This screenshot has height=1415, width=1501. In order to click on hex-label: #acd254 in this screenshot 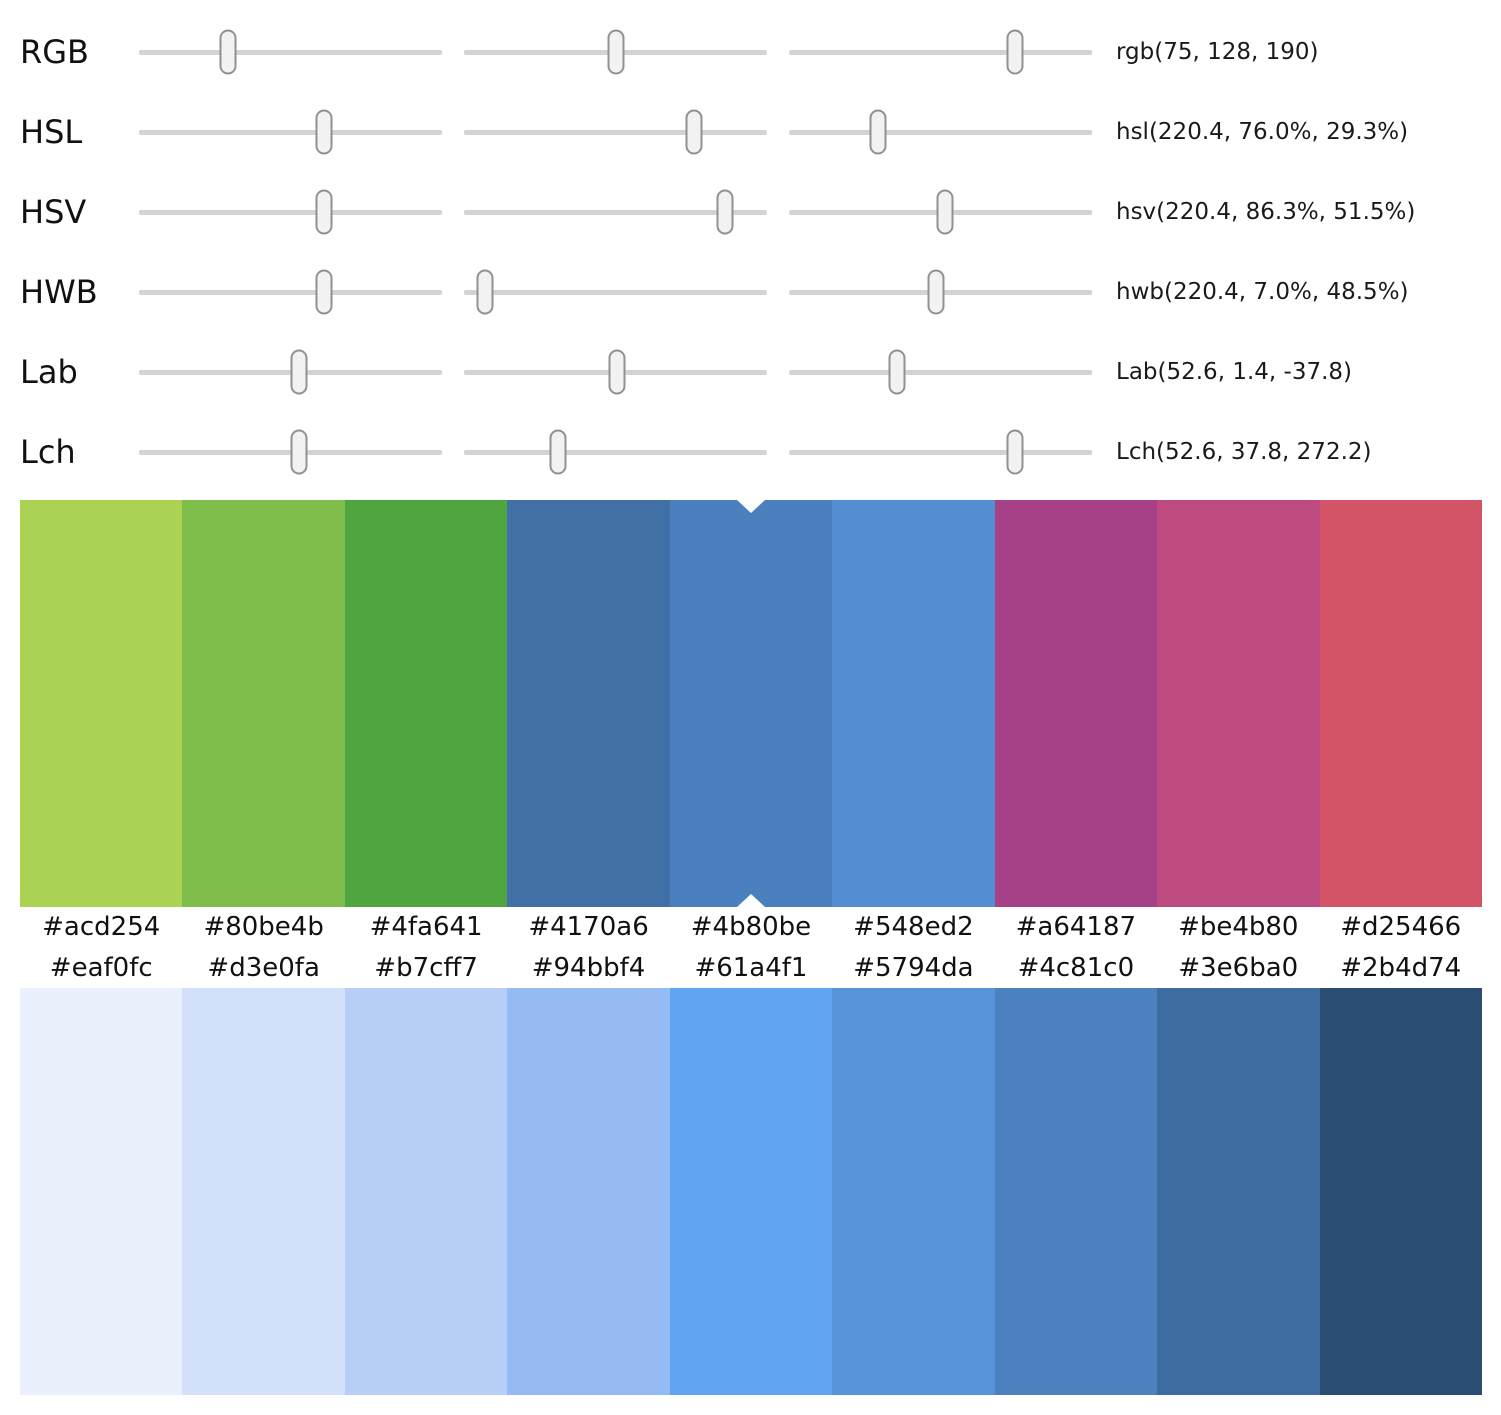, I will do `click(101, 927)`.